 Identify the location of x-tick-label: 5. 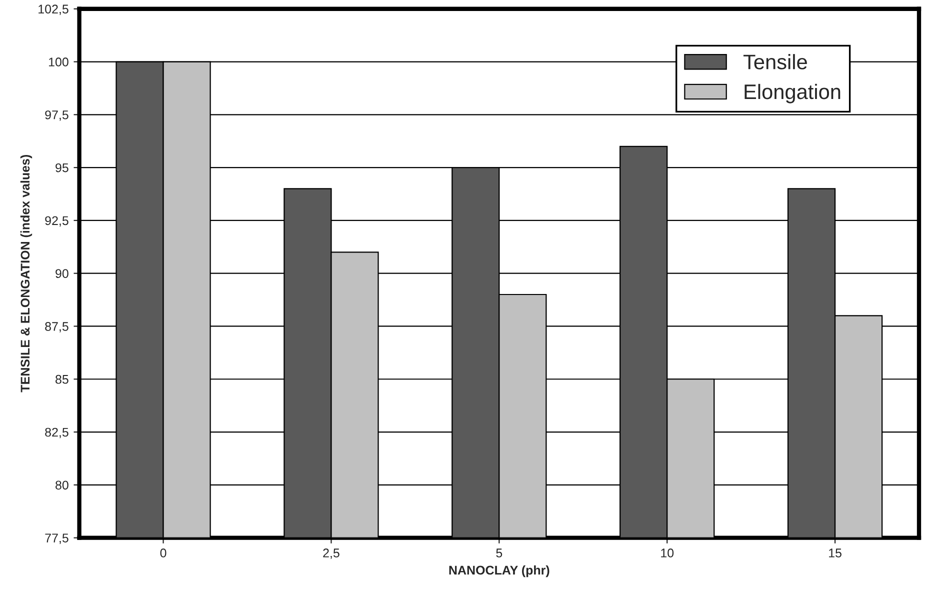
(499, 553).